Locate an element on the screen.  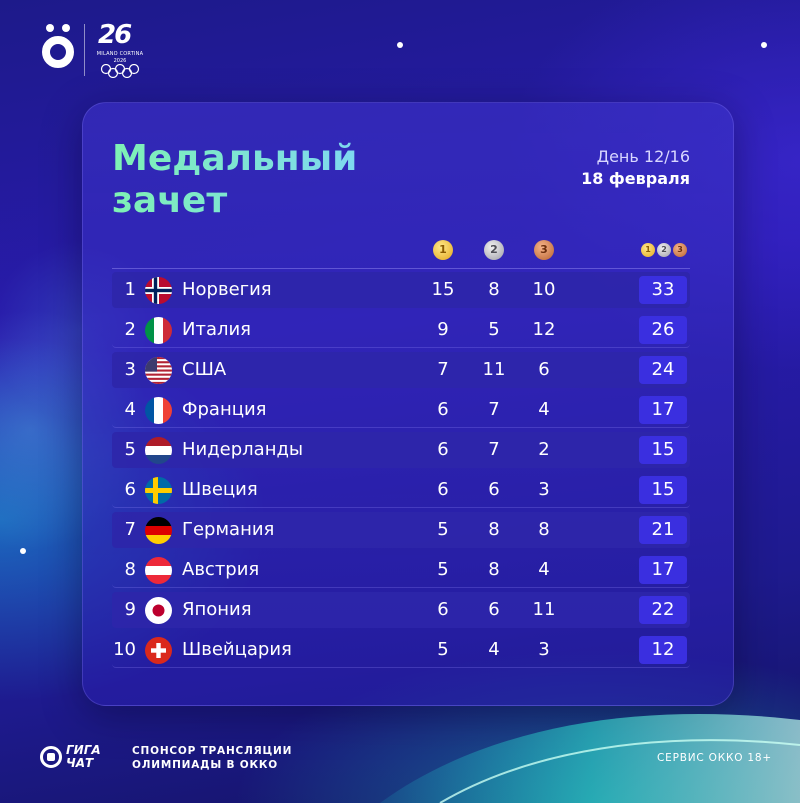
total-silver-medal-icon: 2 is located at coordinates (664, 250).